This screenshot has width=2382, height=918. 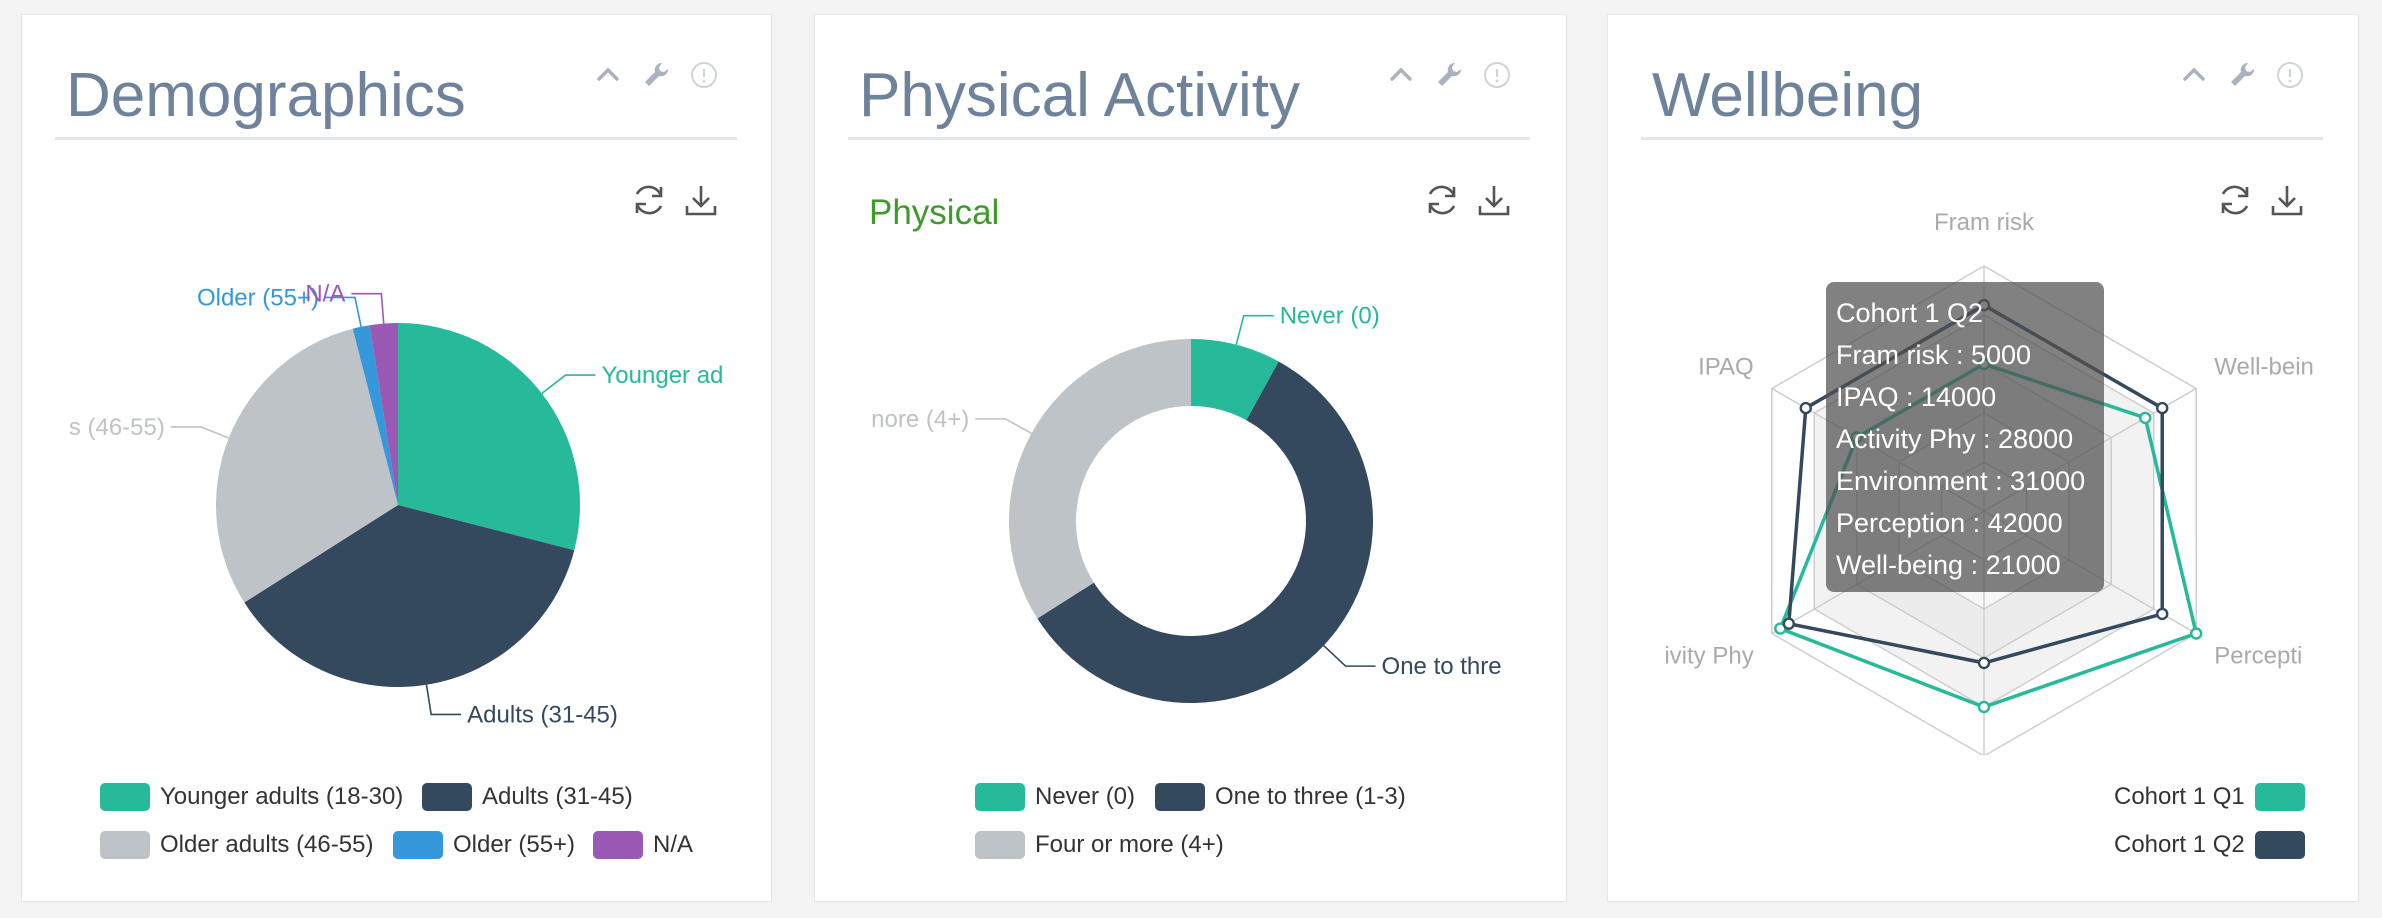 I want to click on legend-item: Adults (31-45), so click(x=527, y=797).